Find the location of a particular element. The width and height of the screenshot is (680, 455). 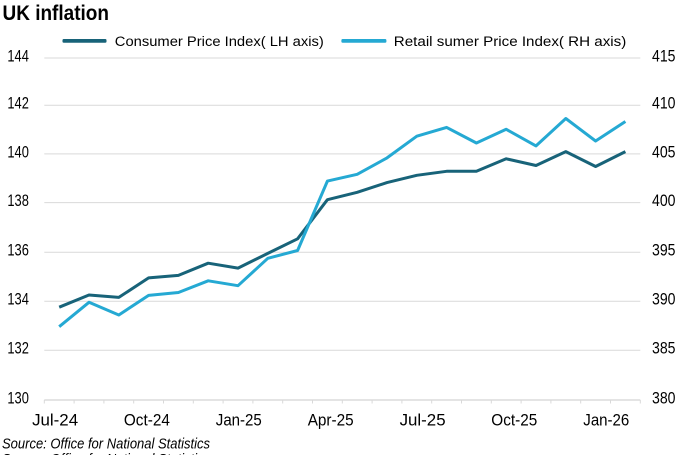

svg-text: 136 is located at coordinates (18, 250).